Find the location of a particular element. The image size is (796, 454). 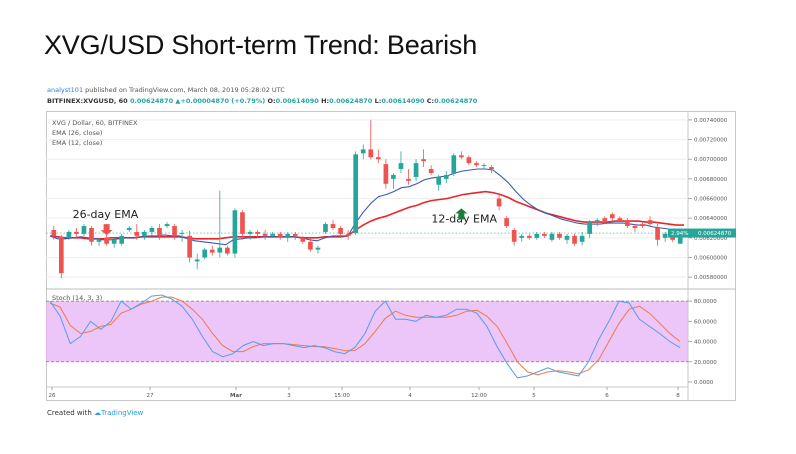

symbol-prefix: BITFINEX:XVGUSD, 60 is located at coordinates (88, 101).